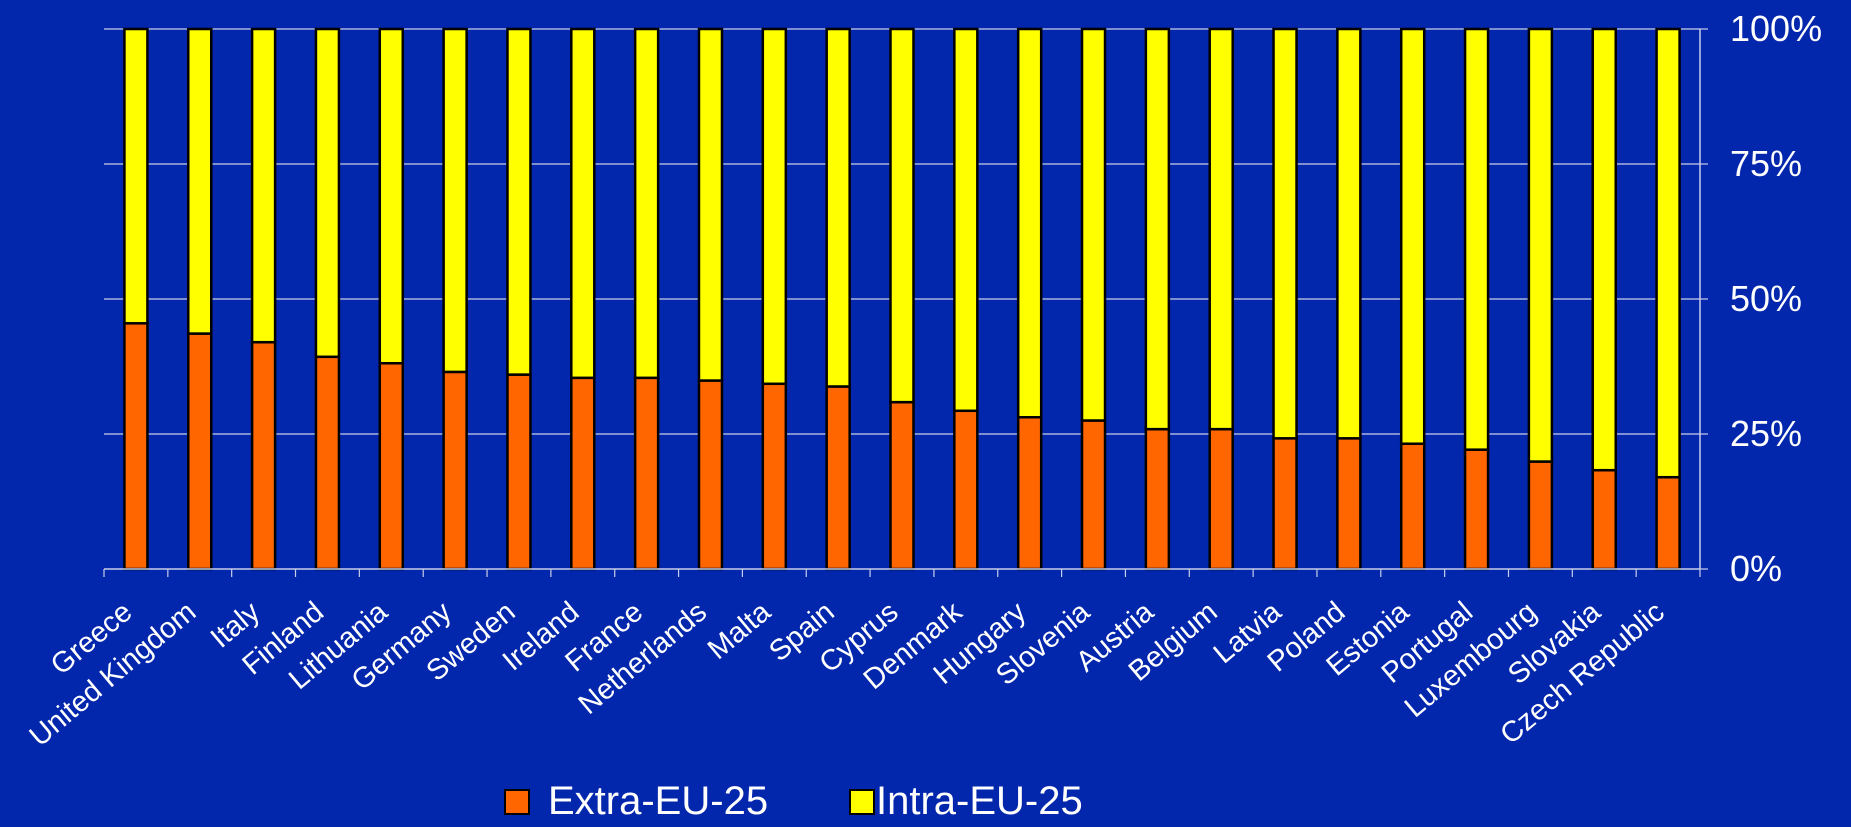 This screenshot has width=1851, height=827. What do you see at coordinates (658, 800) in the screenshot?
I see `legend-label-extra-eu: Extra-EU-25` at bounding box center [658, 800].